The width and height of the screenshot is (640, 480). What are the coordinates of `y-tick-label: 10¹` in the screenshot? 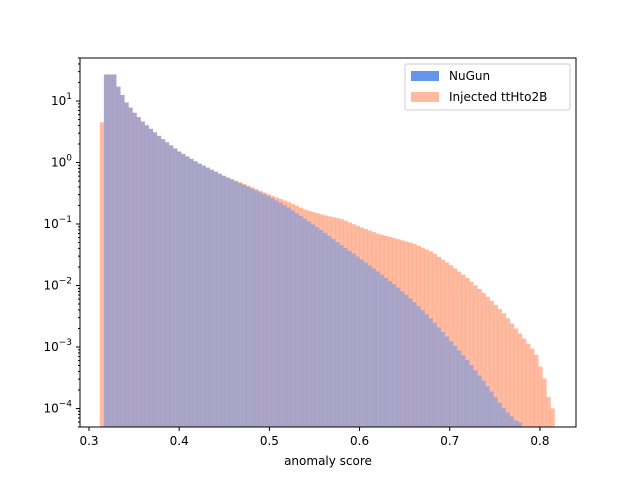 It's located at (61, 100).